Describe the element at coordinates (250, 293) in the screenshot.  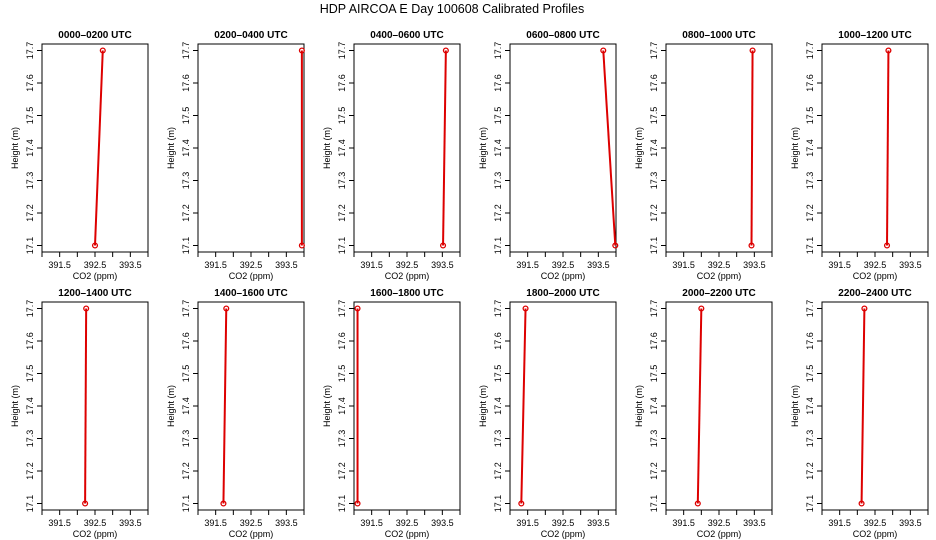
I see `panel-title: 1400–1600 UTC` at that location.